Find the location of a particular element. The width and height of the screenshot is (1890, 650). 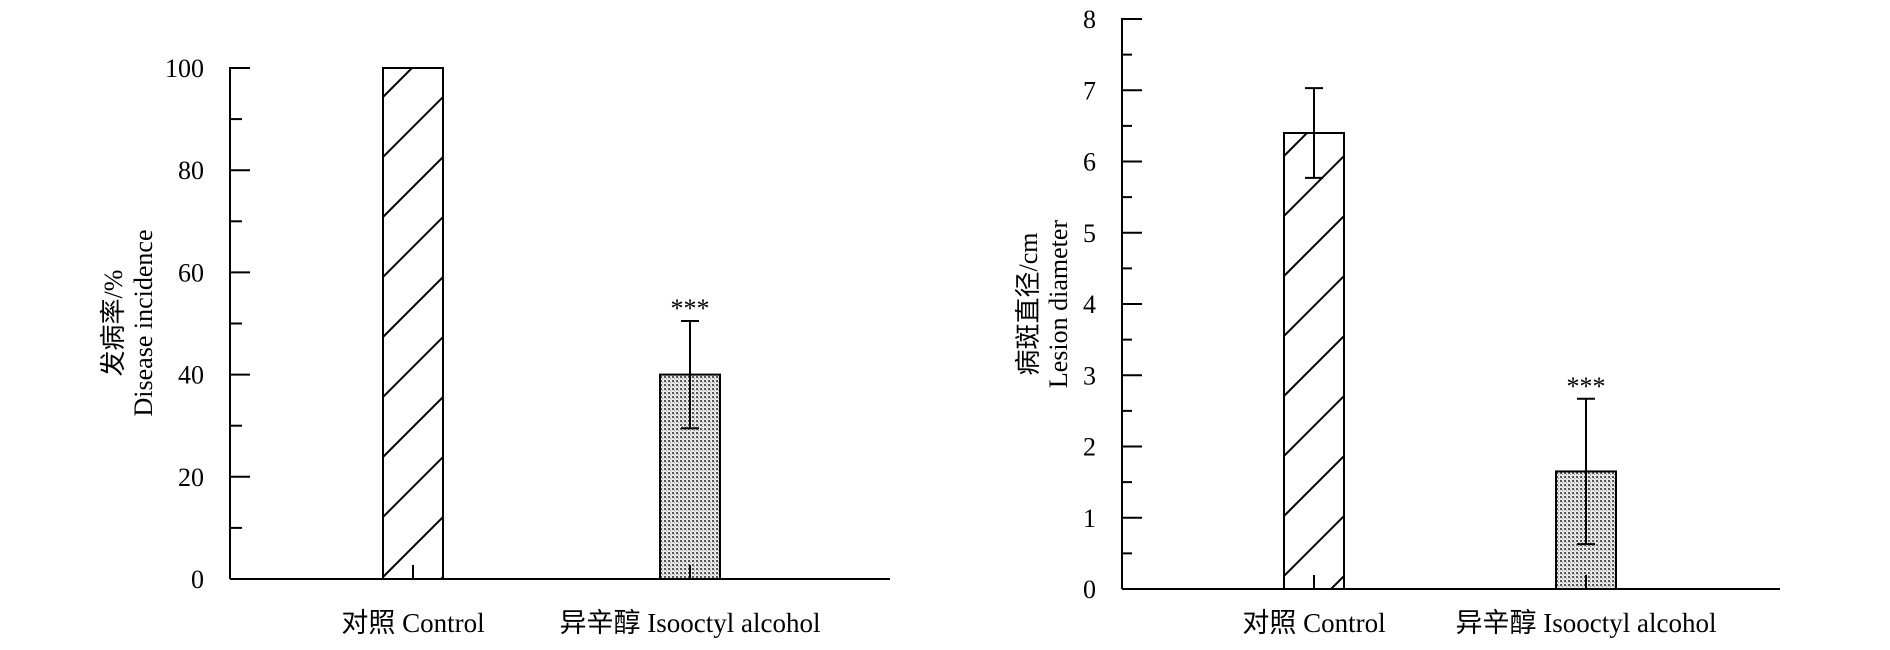

y-tick-label: 1 is located at coordinates (1089, 518).